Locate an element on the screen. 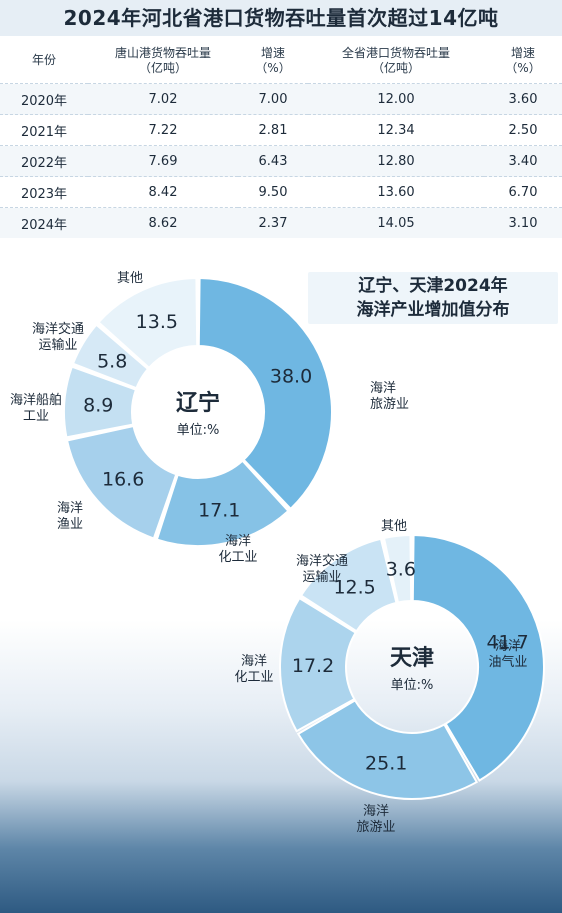 This screenshot has height=913, width=562. cell-province: 12.00 is located at coordinates (396, 99).